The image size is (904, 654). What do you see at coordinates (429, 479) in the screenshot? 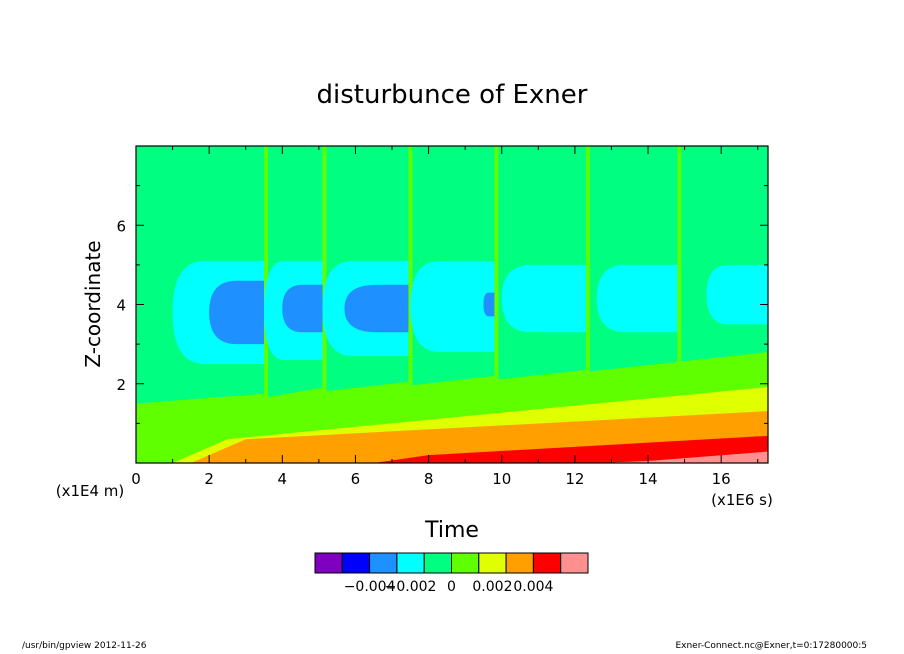
I see `x-tick-label: 8` at bounding box center [429, 479].